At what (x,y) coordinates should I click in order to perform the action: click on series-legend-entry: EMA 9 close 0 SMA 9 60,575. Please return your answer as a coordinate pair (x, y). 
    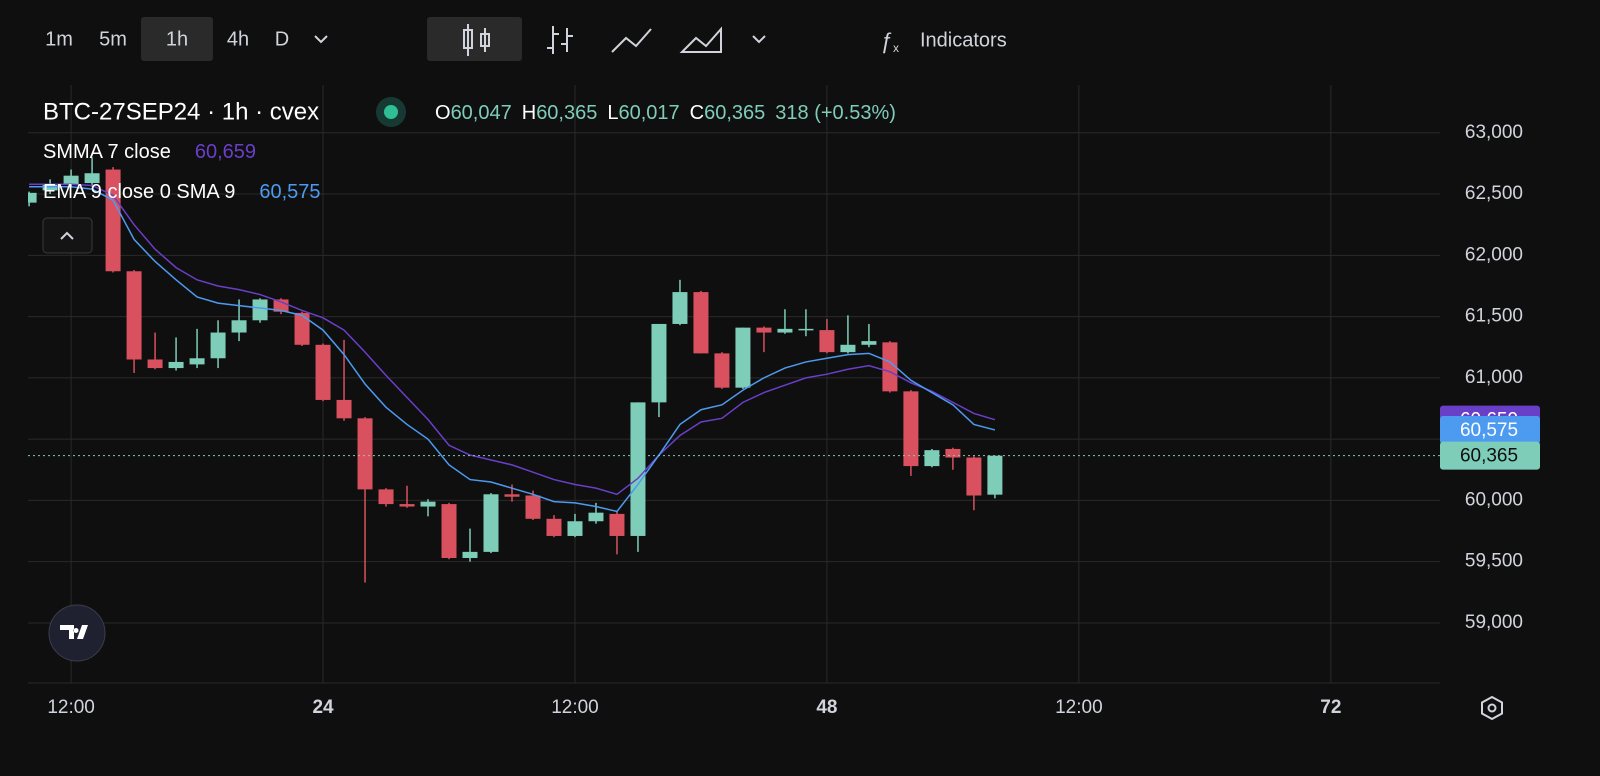
    Looking at the image, I should click on (182, 192).